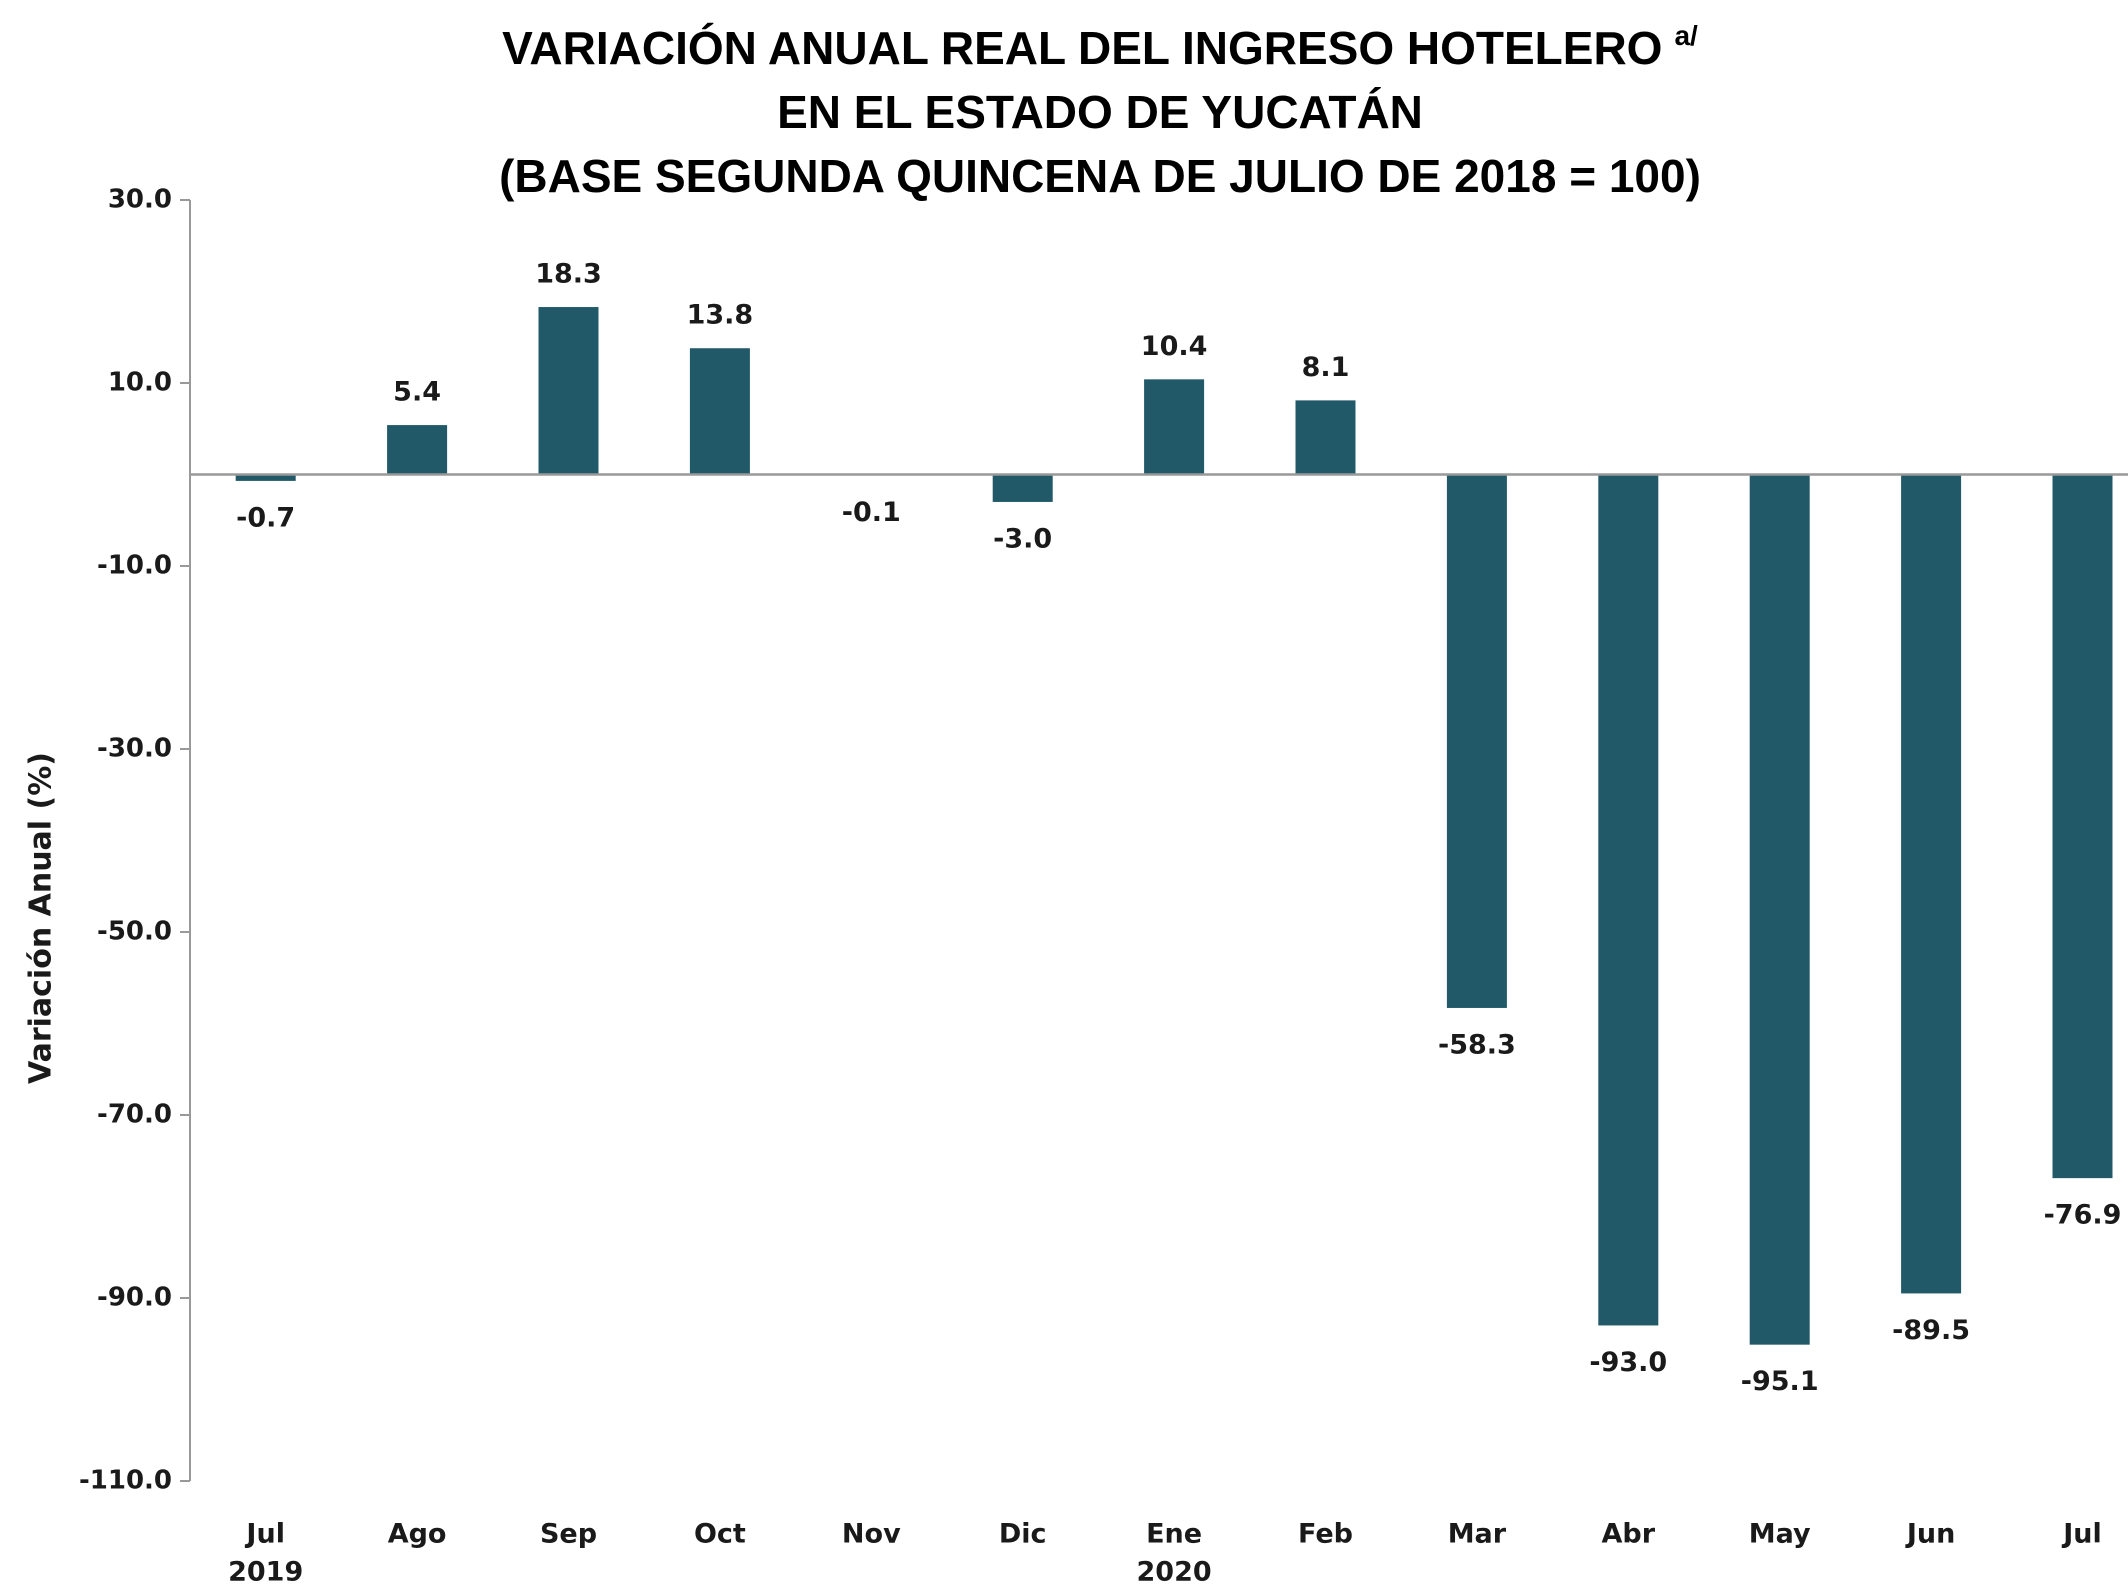 This screenshot has height=1585, width=2128. What do you see at coordinates (871, 512) in the screenshot?
I see `value-label: -0.1` at bounding box center [871, 512].